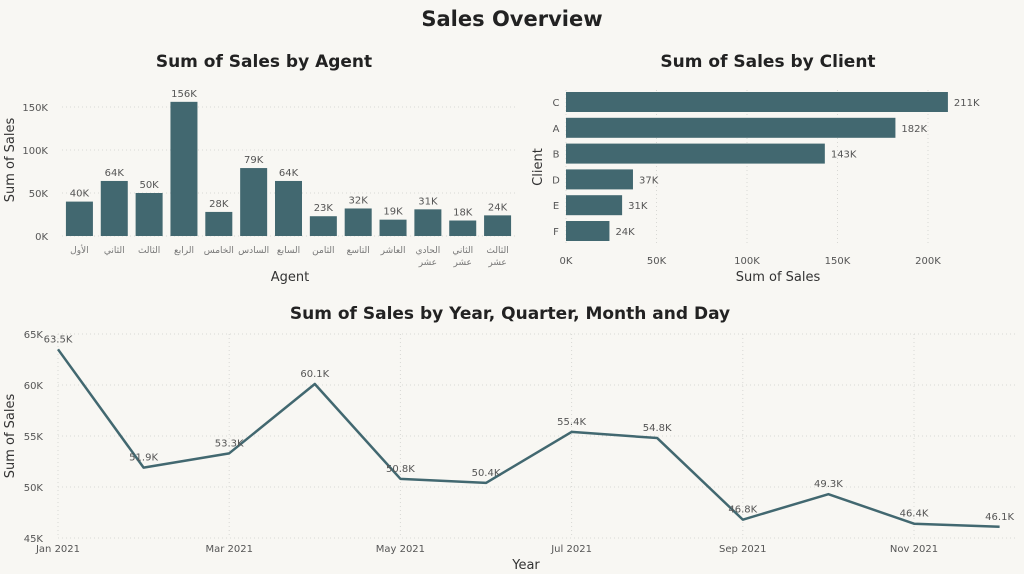 This screenshot has height=574, width=1024. Describe the element at coordinates (58, 339) in the screenshot. I see `data-label: 63.5K` at that location.